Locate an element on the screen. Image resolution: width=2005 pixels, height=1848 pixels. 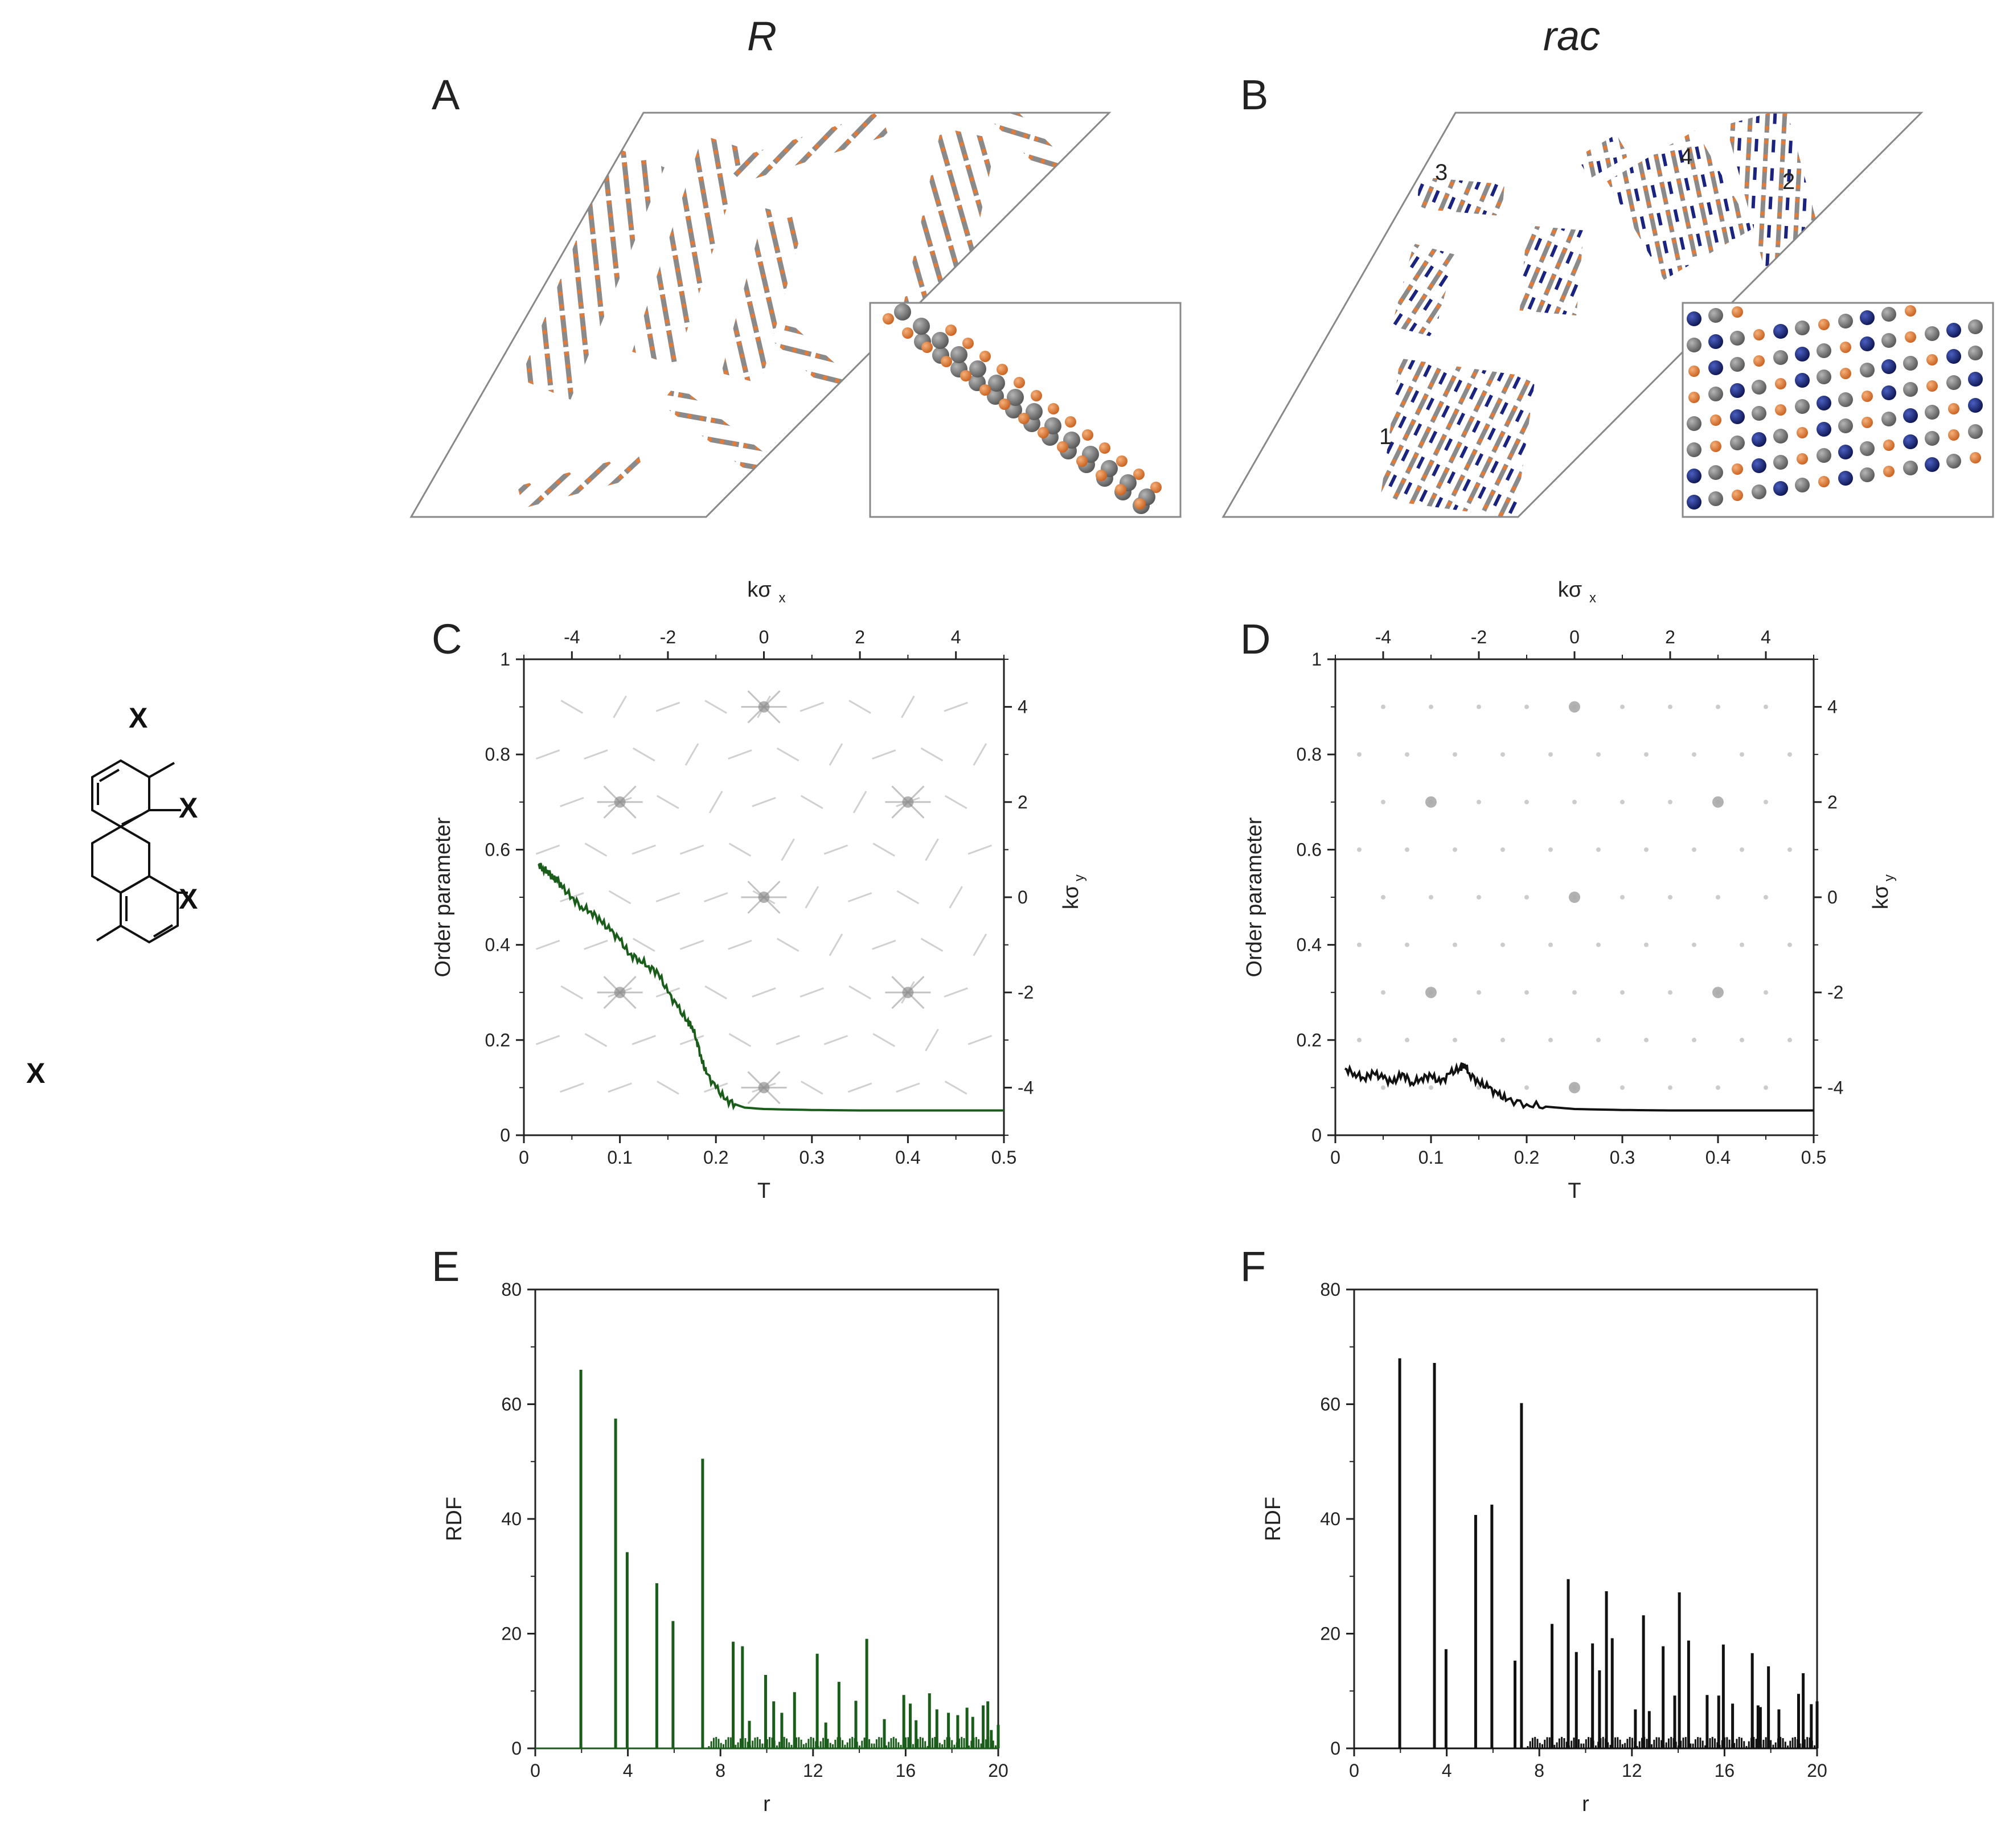
y-tick-label: 0 is located at coordinates (517, 1748).